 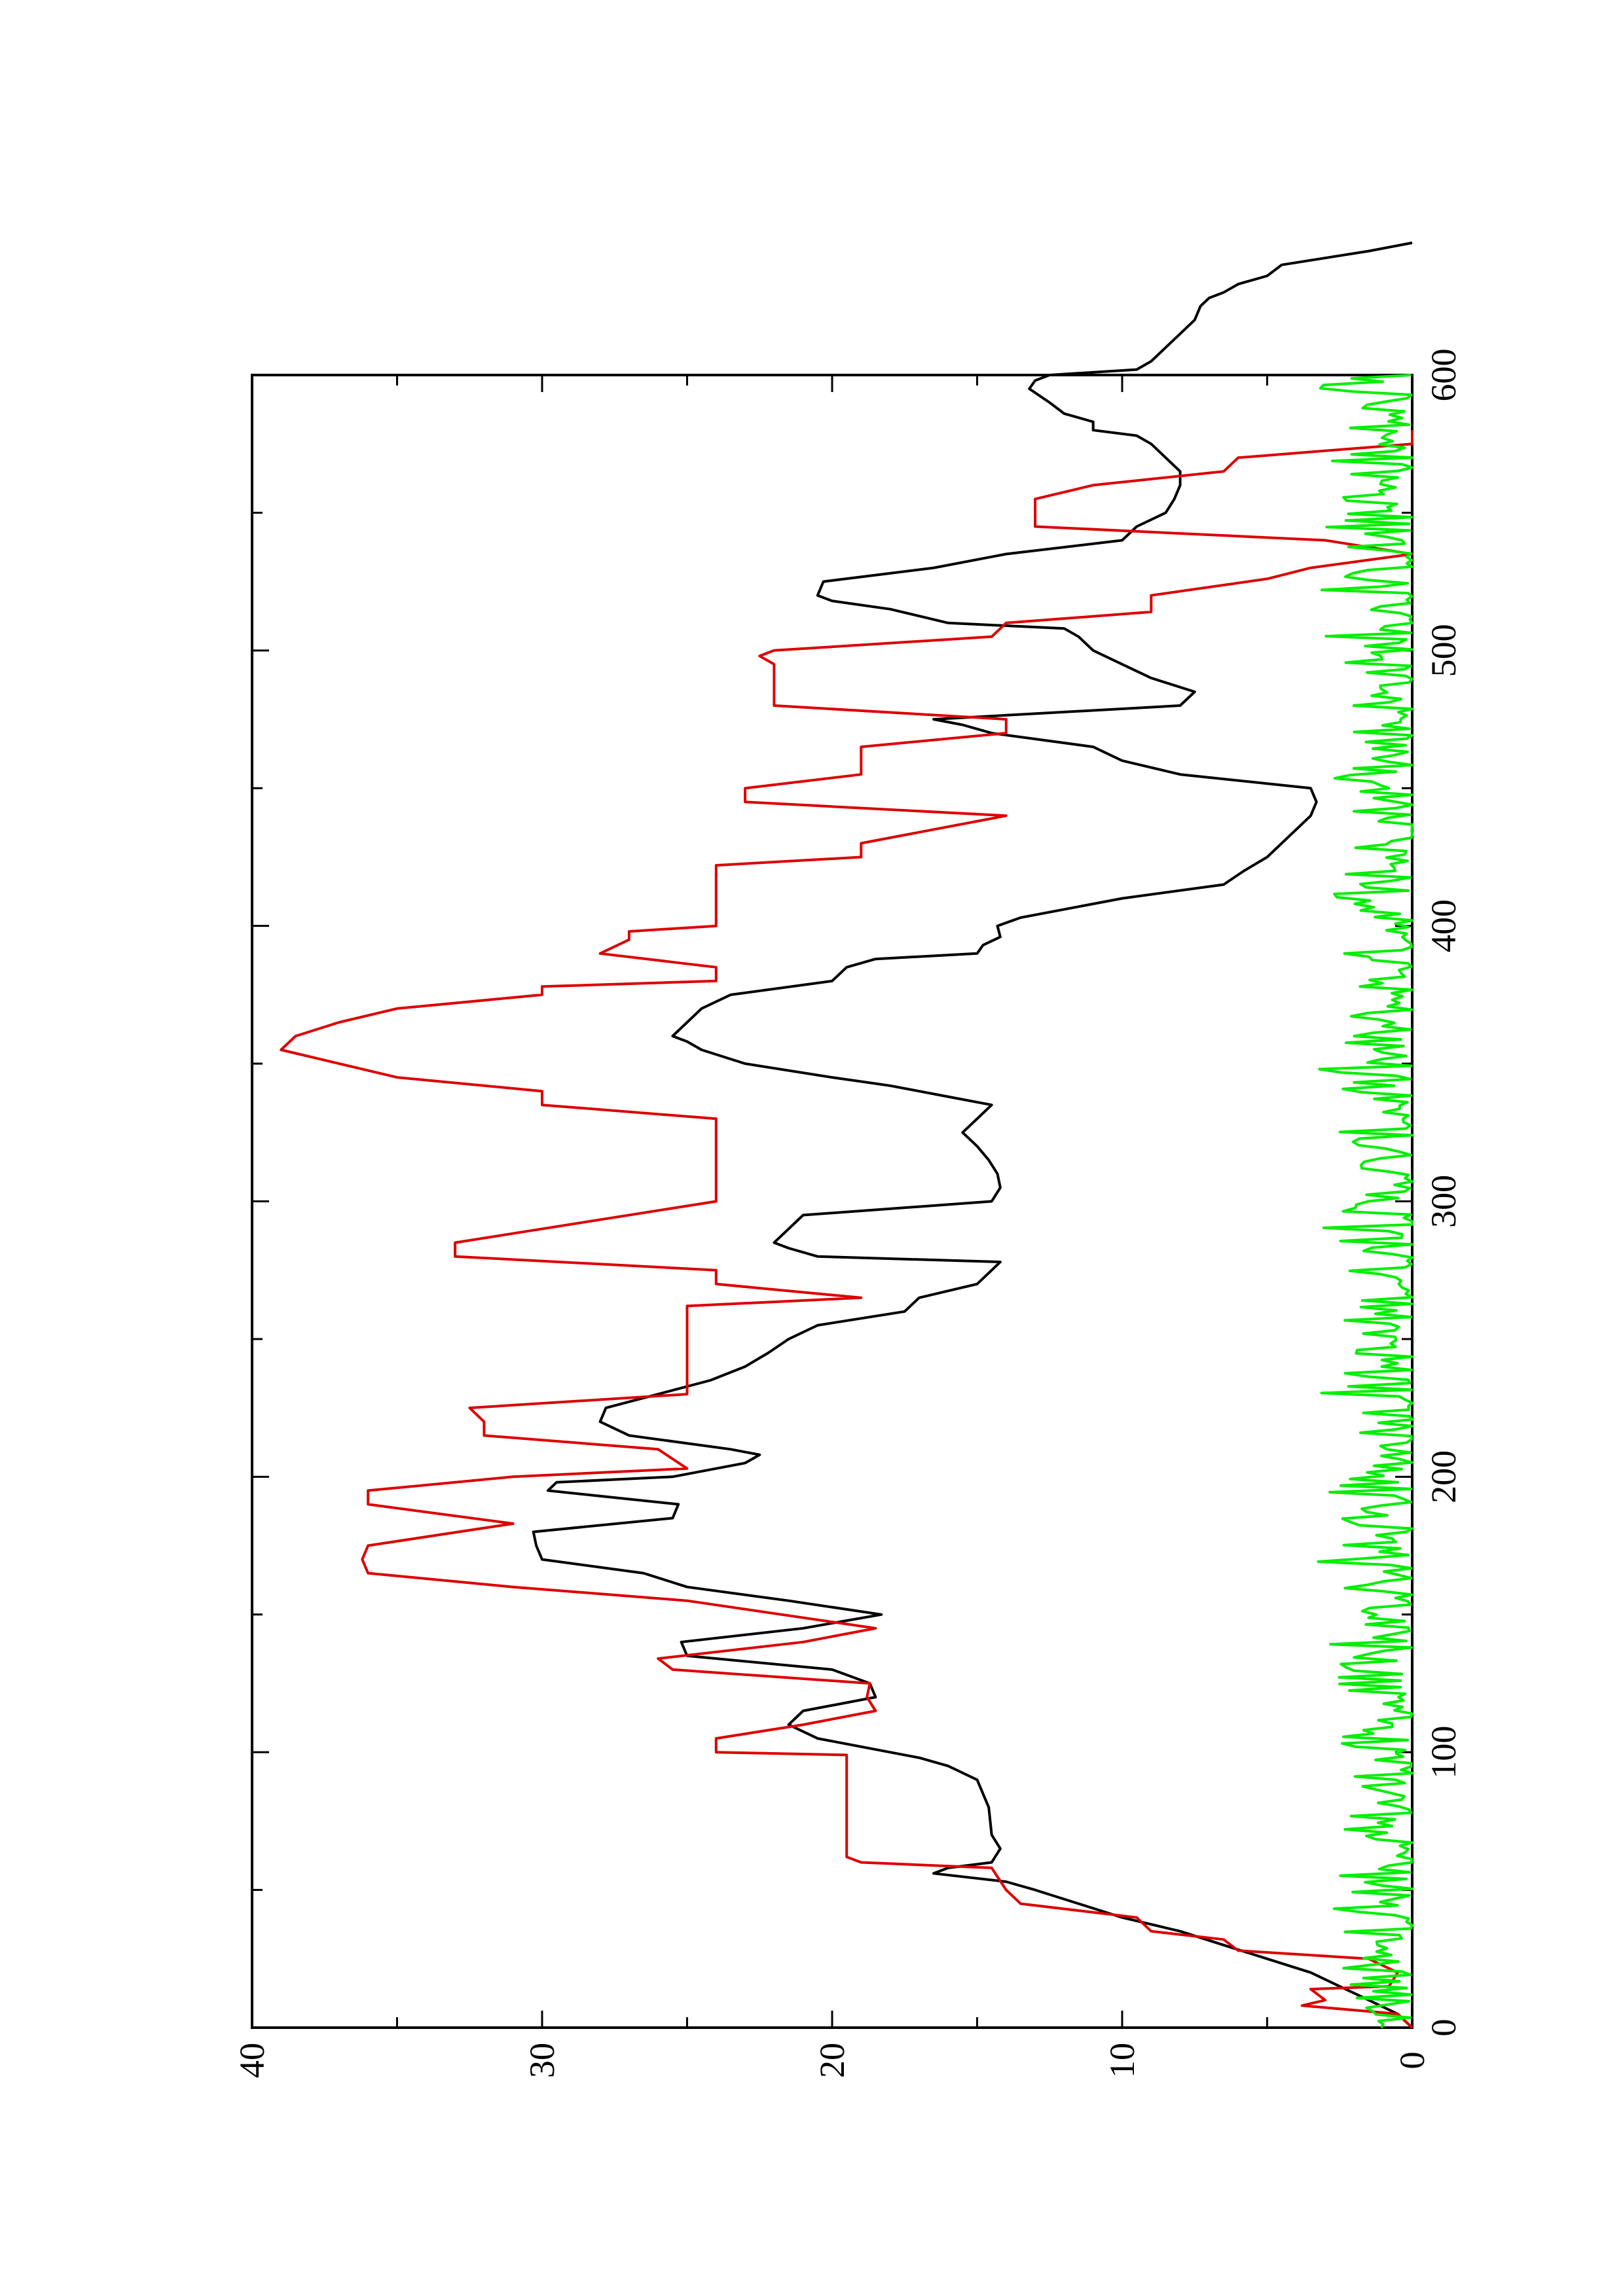 What do you see at coordinates (1443, 376) in the screenshot?
I see `x-tick-label: 600` at bounding box center [1443, 376].